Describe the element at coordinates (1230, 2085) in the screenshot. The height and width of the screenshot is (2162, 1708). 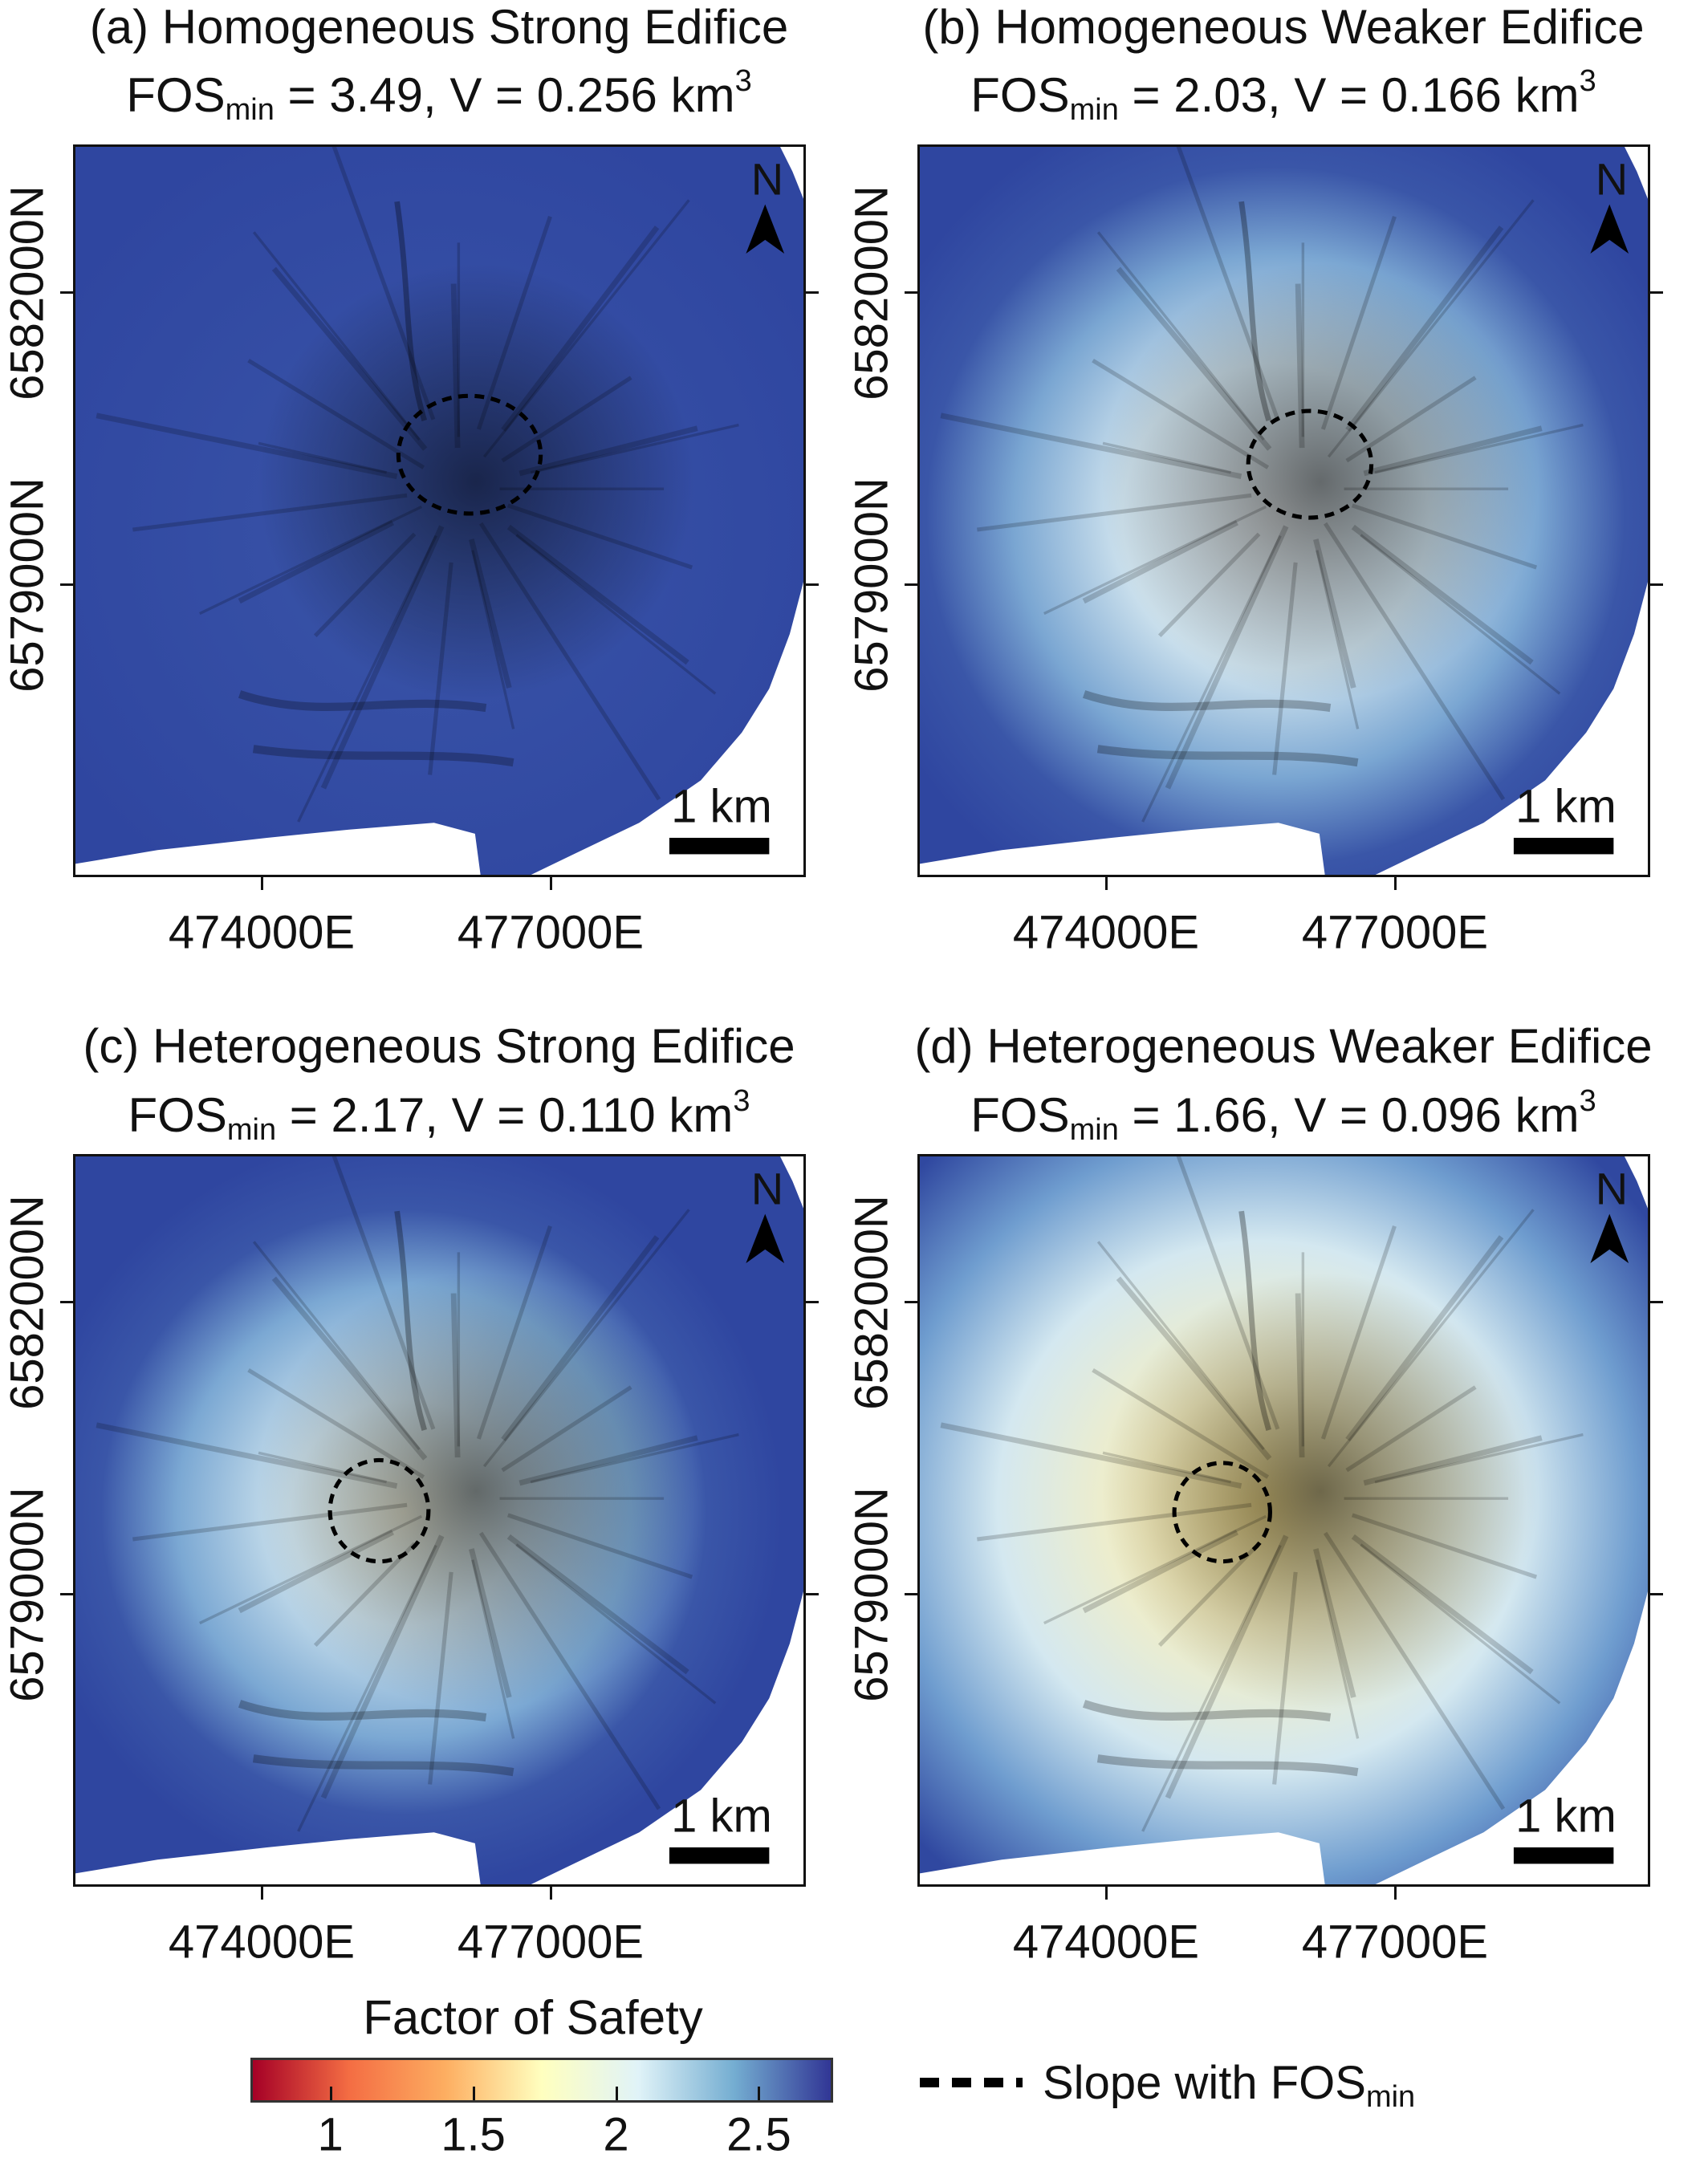
I see `legend-label: Slope with FOSmin` at that location.